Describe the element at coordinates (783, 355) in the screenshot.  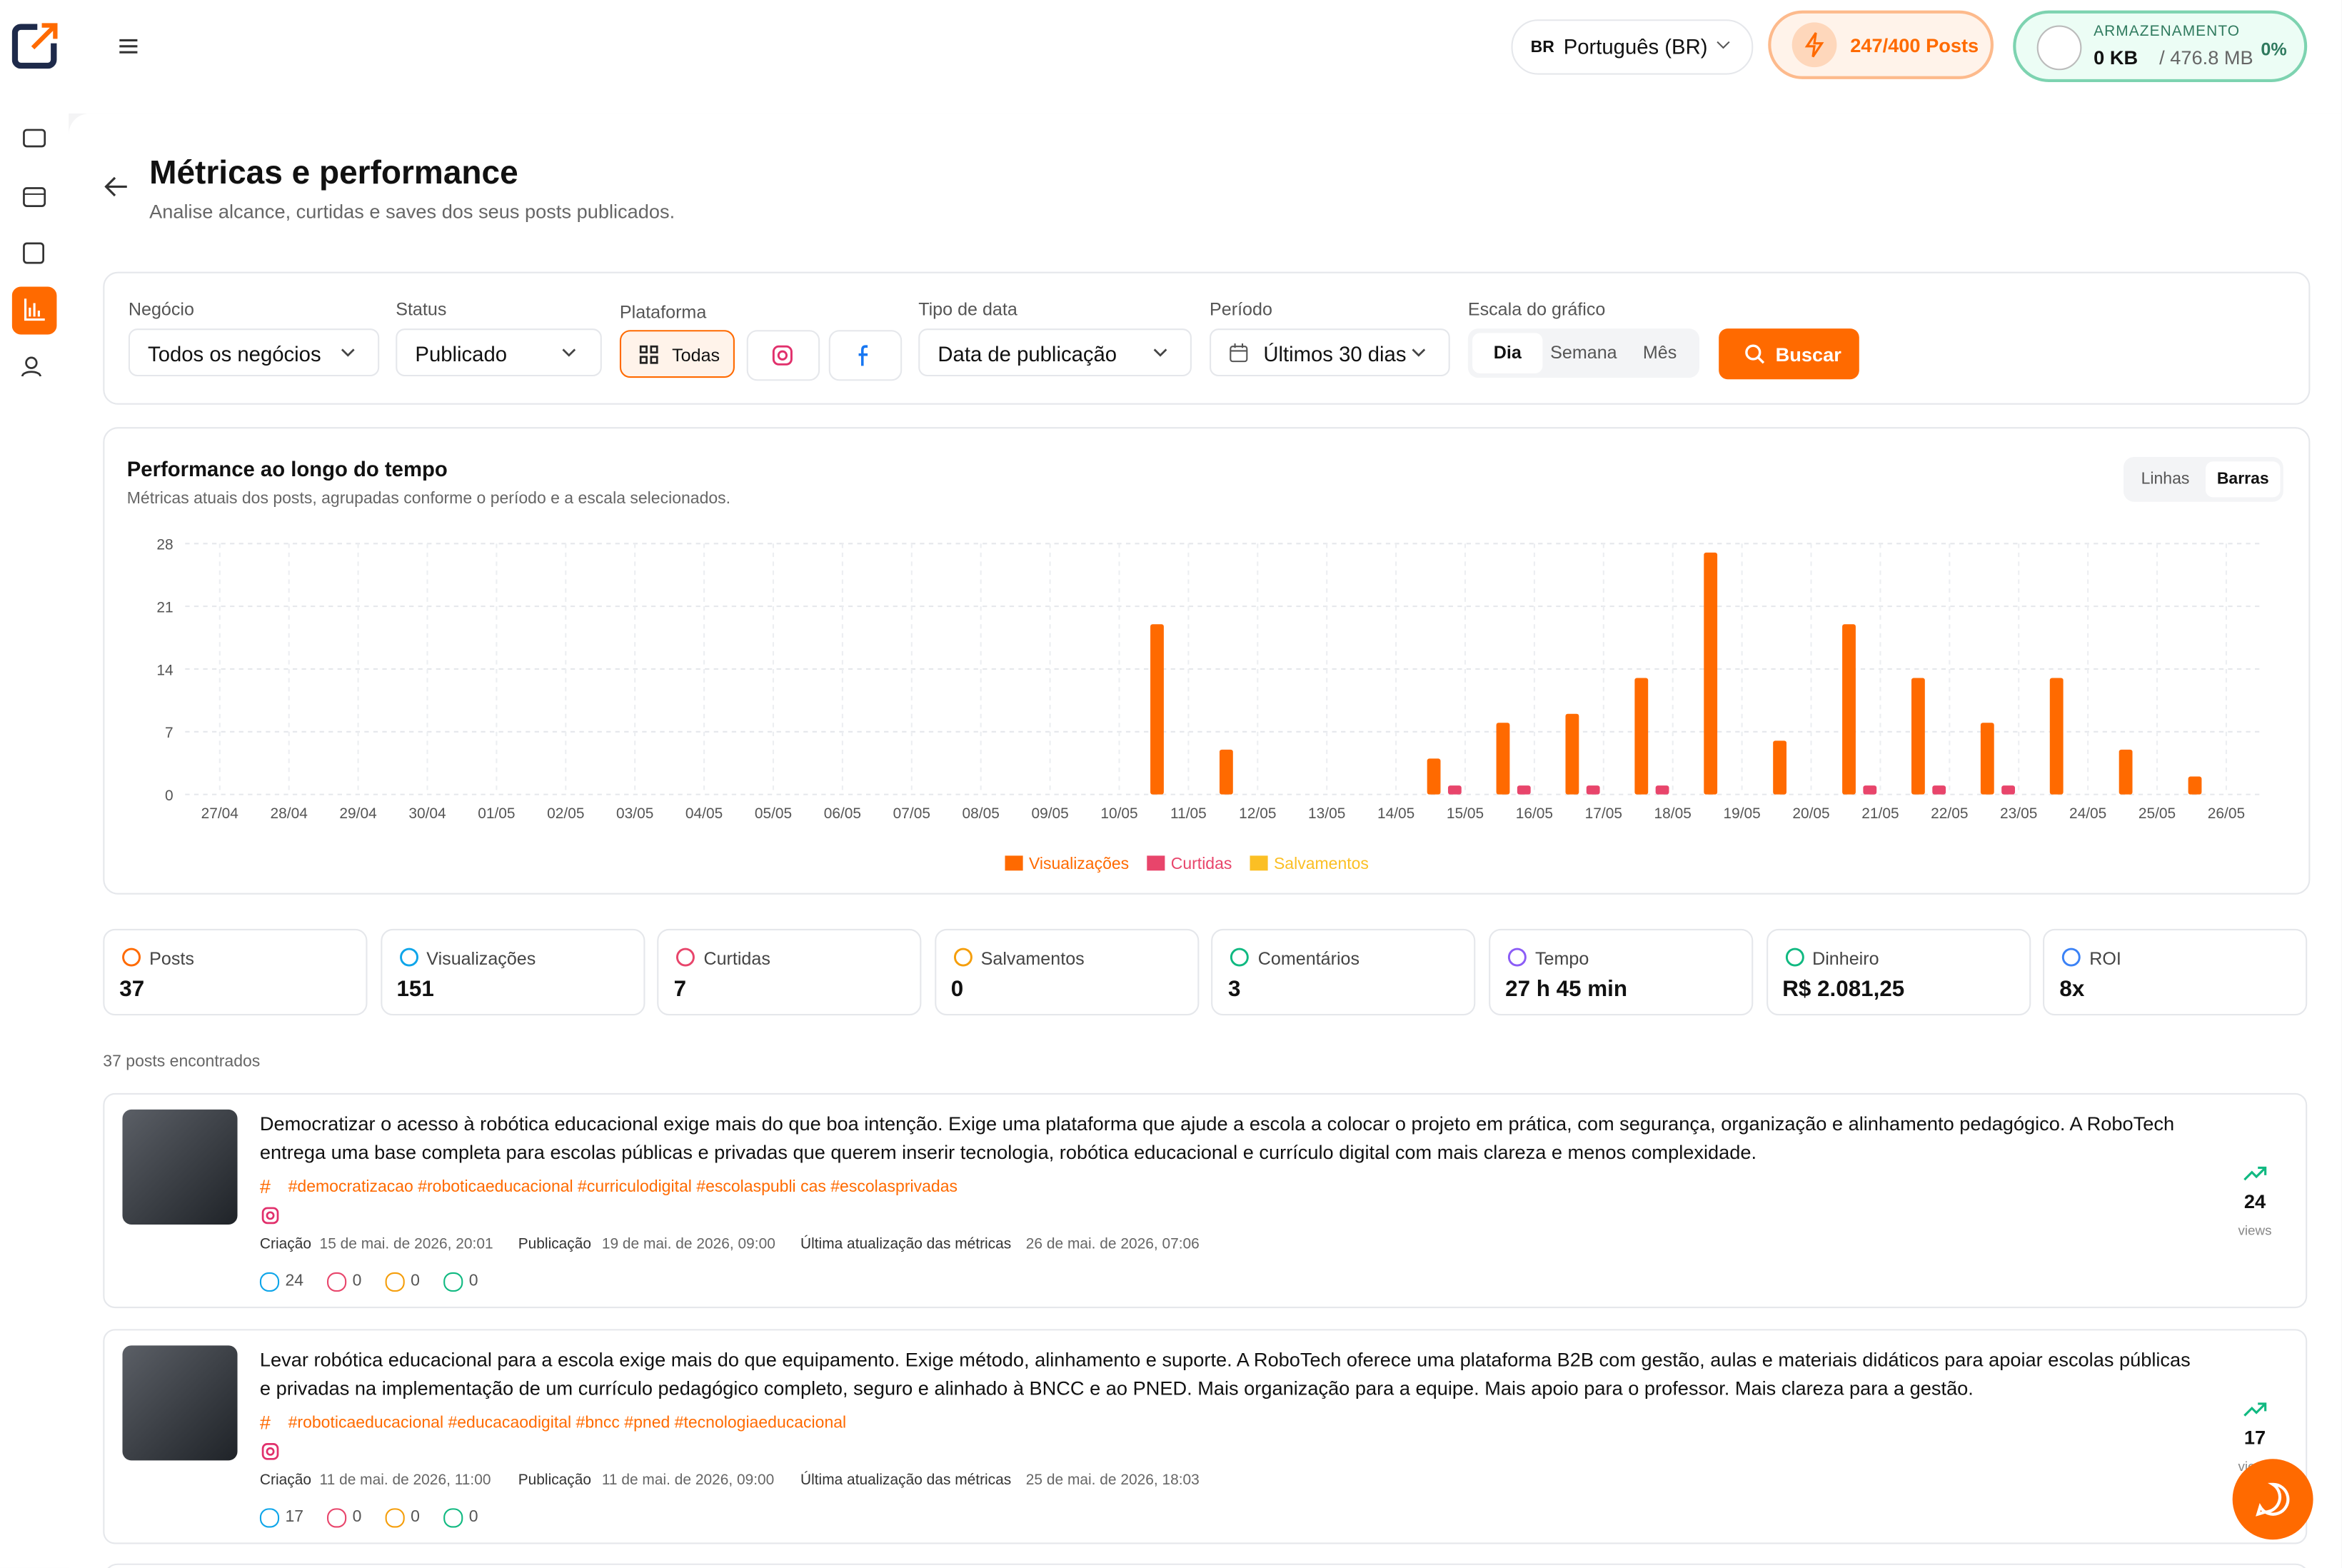
I see `platform-instagram` at that location.